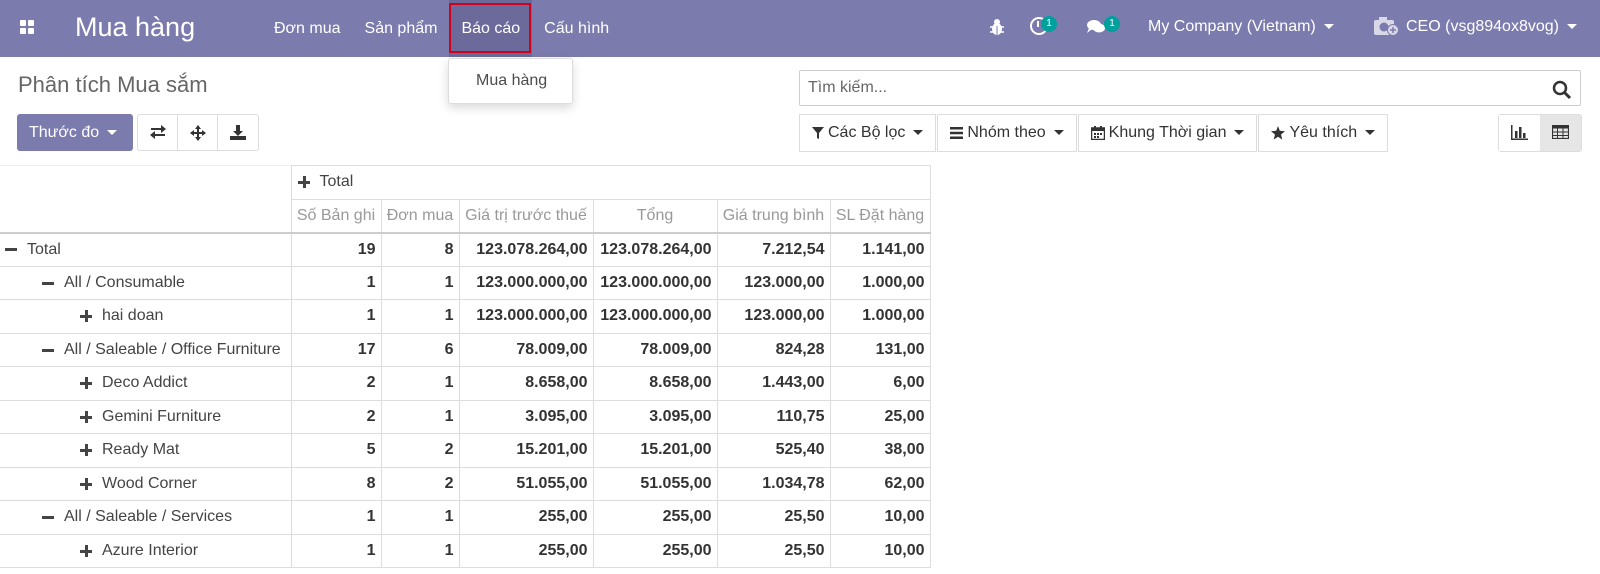 The image size is (1600, 574). What do you see at coordinates (773, 249) in the screenshot?
I see `pivot-cell: 7.212,54` at bounding box center [773, 249].